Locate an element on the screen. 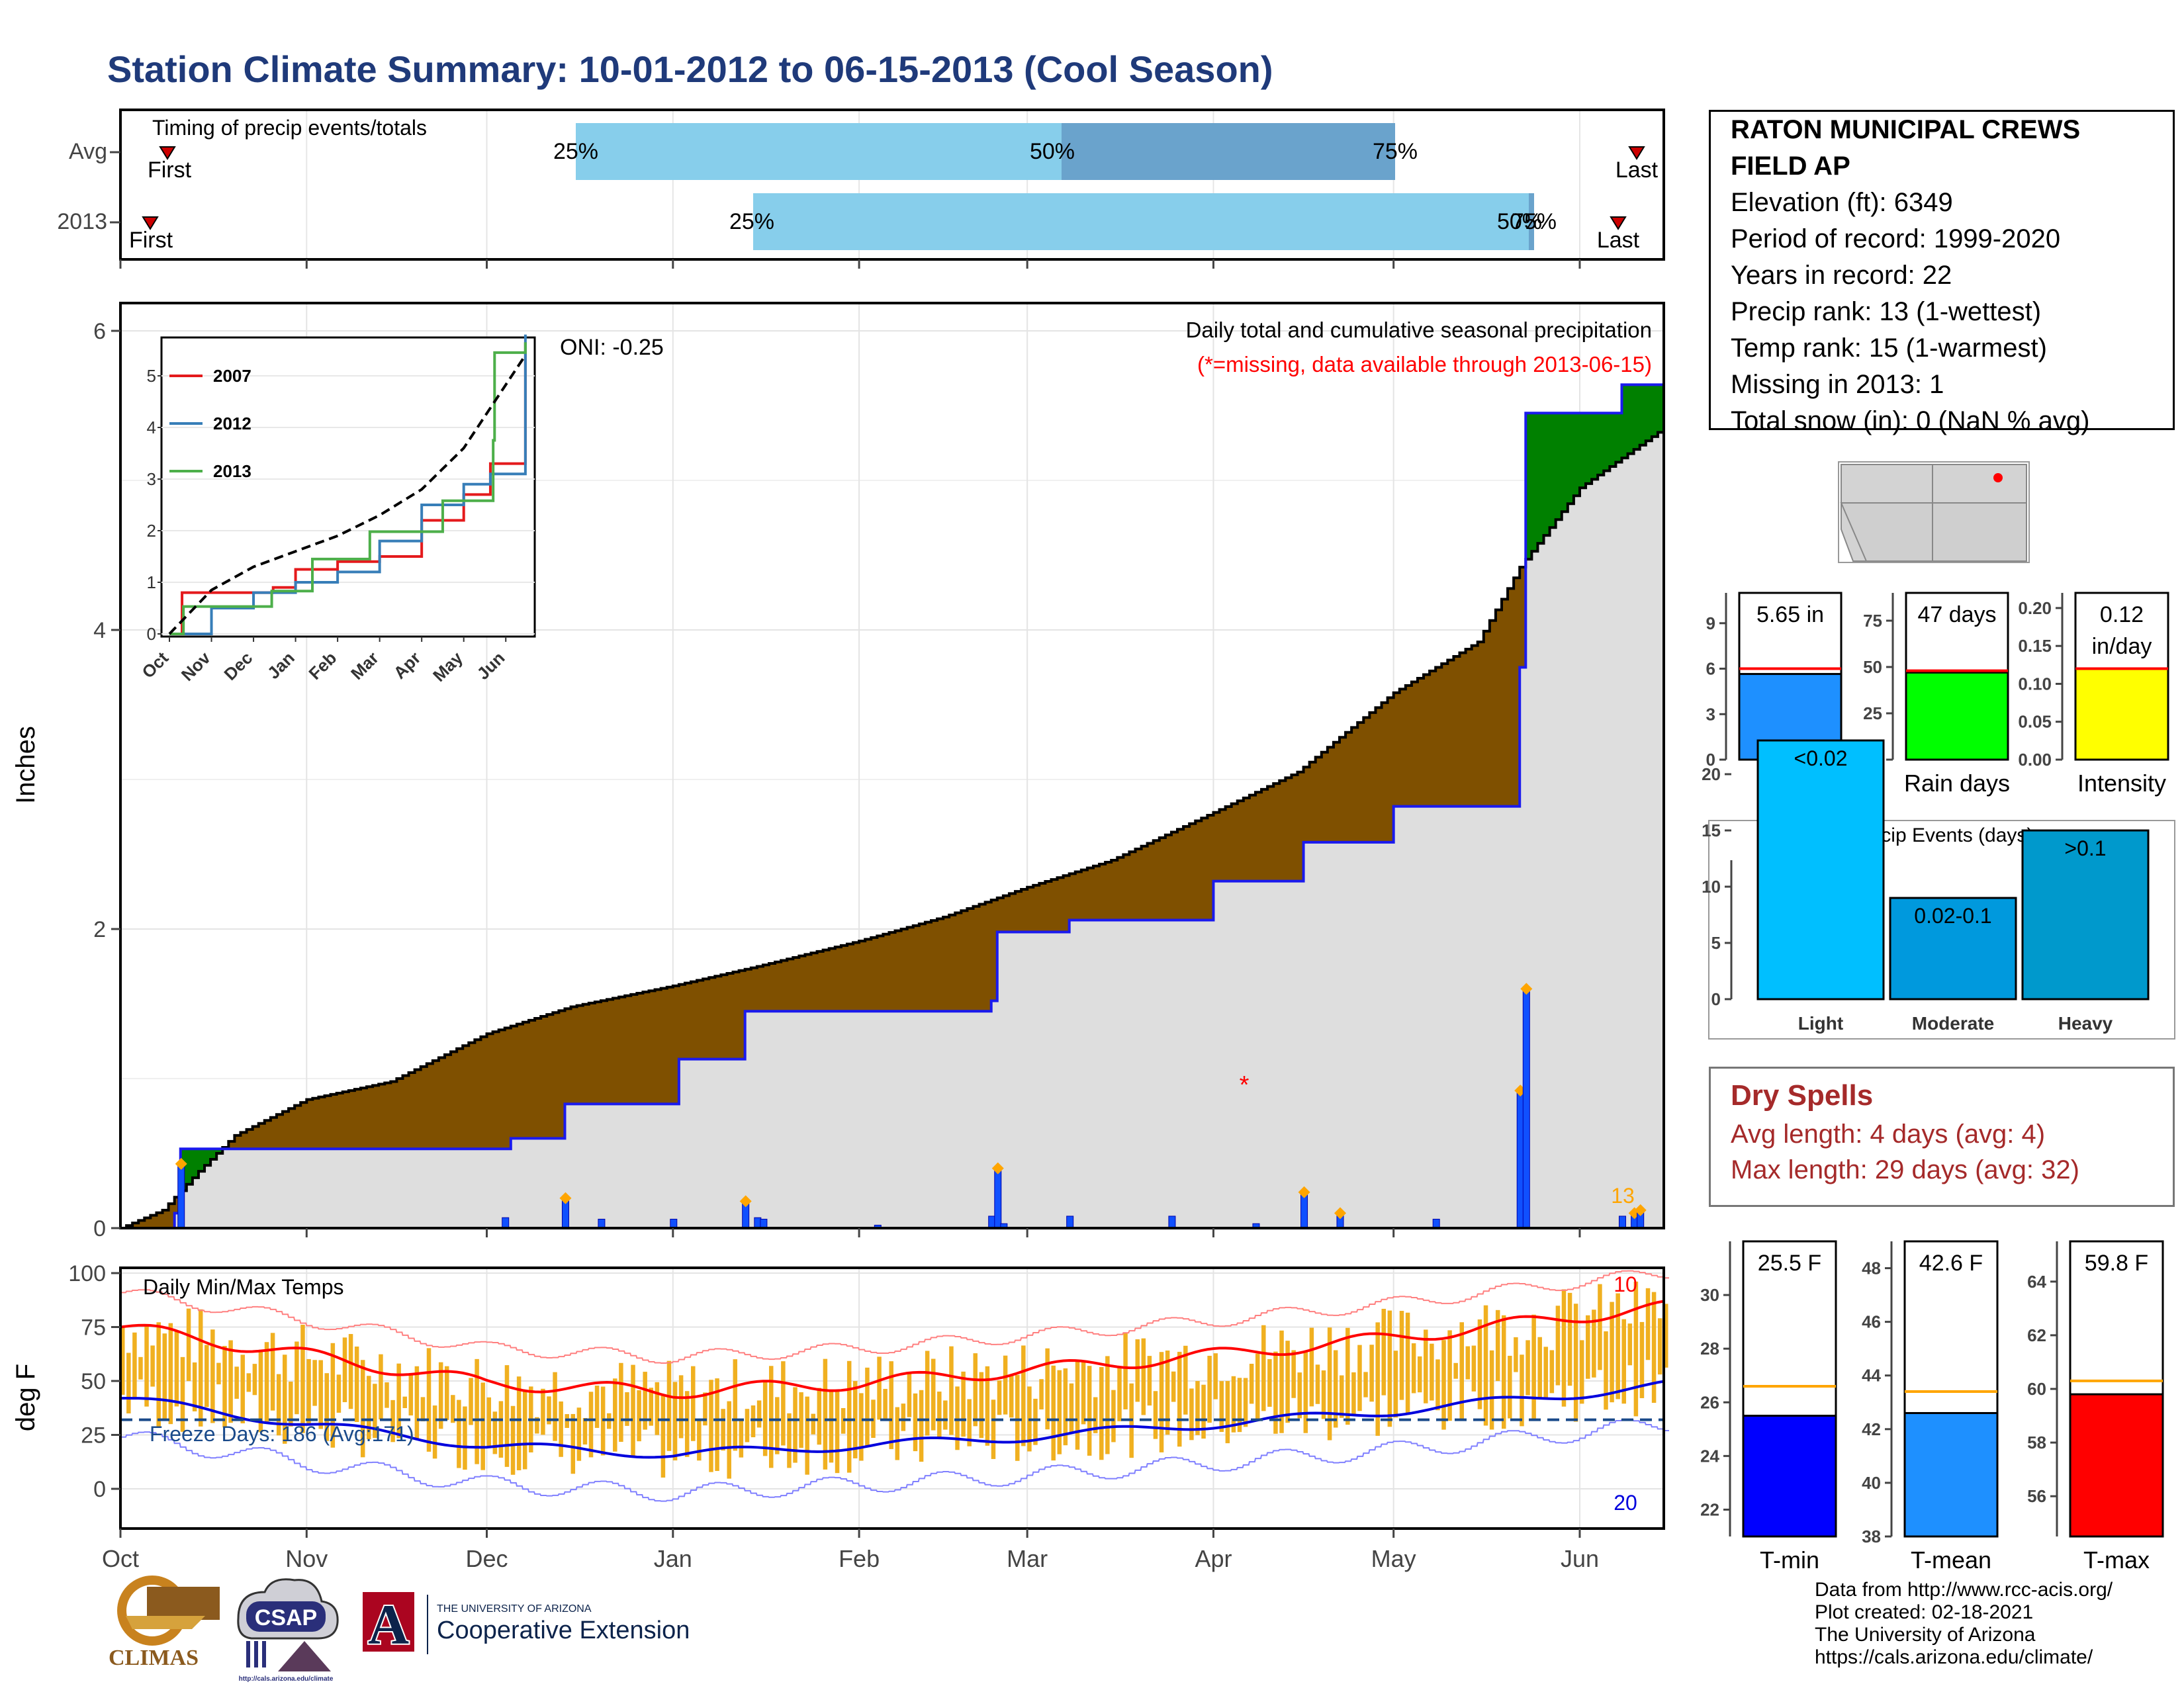 This screenshot has width=2184, height=1688. station-snow: Total snow (in): 0 (NaN % avg) is located at coordinates (1911, 420).